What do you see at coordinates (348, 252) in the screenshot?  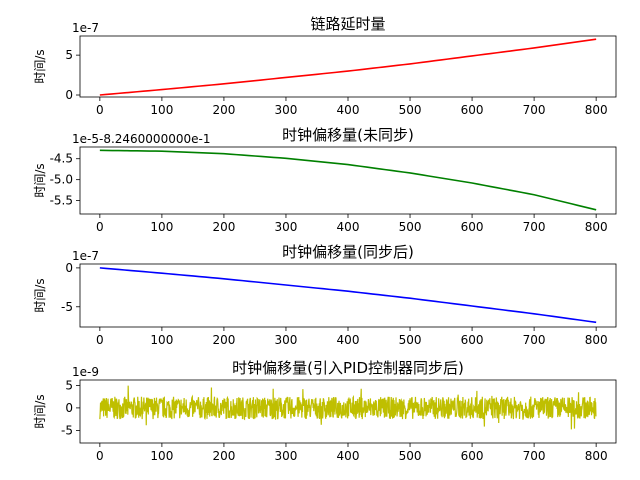 I see `chart-title: 时钟偏移量(同步后)` at bounding box center [348, 252].